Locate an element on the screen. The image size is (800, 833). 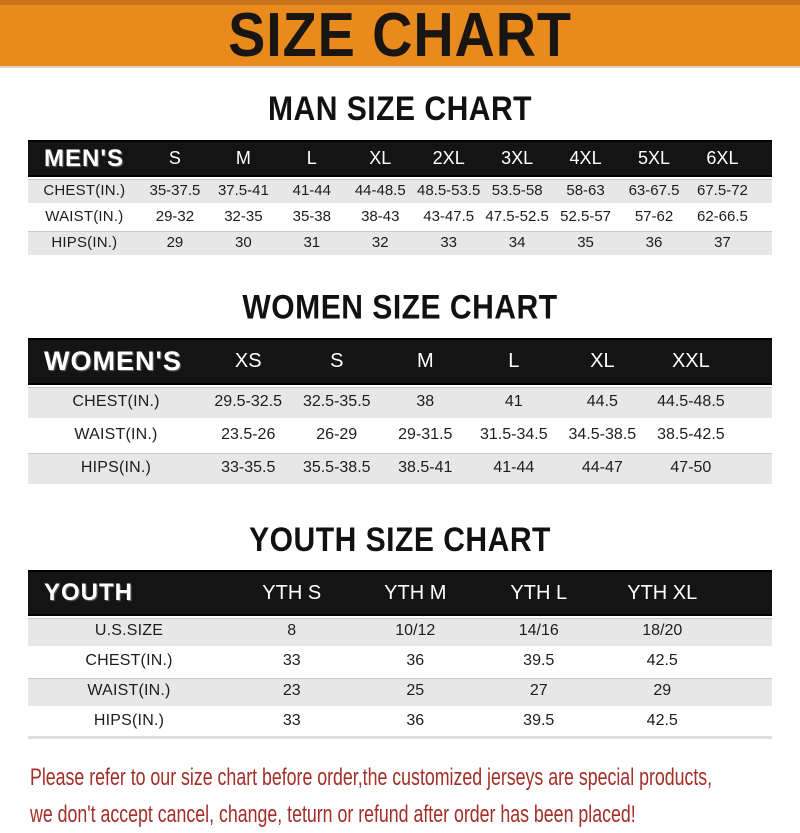
size-value-cell: 44-48.5 is located at coordinates (380, 190).